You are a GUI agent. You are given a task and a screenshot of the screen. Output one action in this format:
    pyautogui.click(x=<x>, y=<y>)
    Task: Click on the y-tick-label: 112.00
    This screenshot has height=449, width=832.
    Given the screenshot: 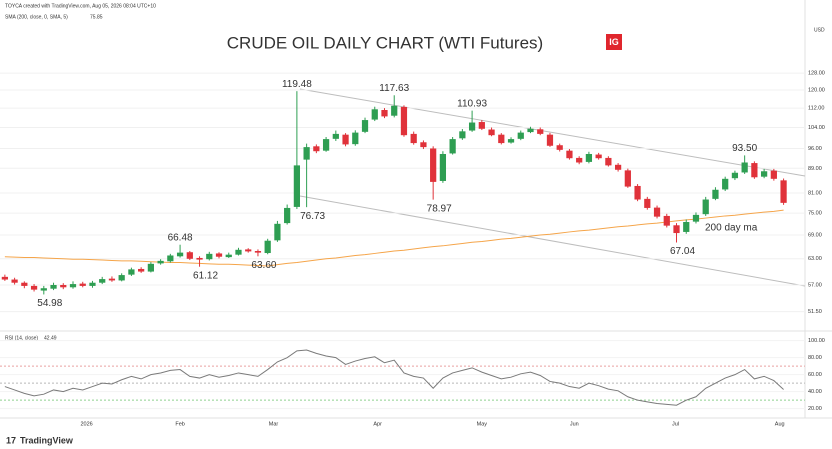 What is the action you would take?
    pyautogui.click(x=816, y=109)
    